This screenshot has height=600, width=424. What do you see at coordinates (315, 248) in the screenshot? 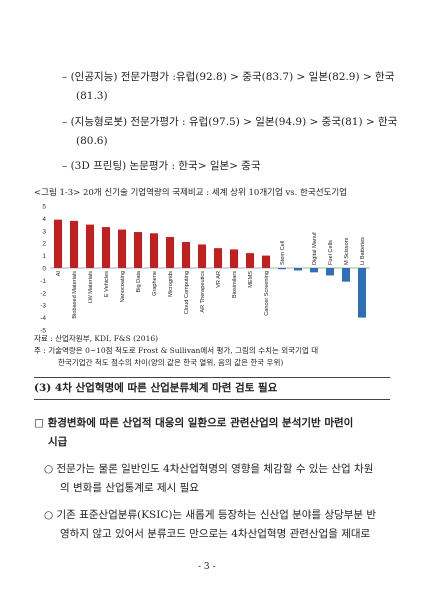
I see `category-label: Digital Manuf` at bounding box center [315, 248].